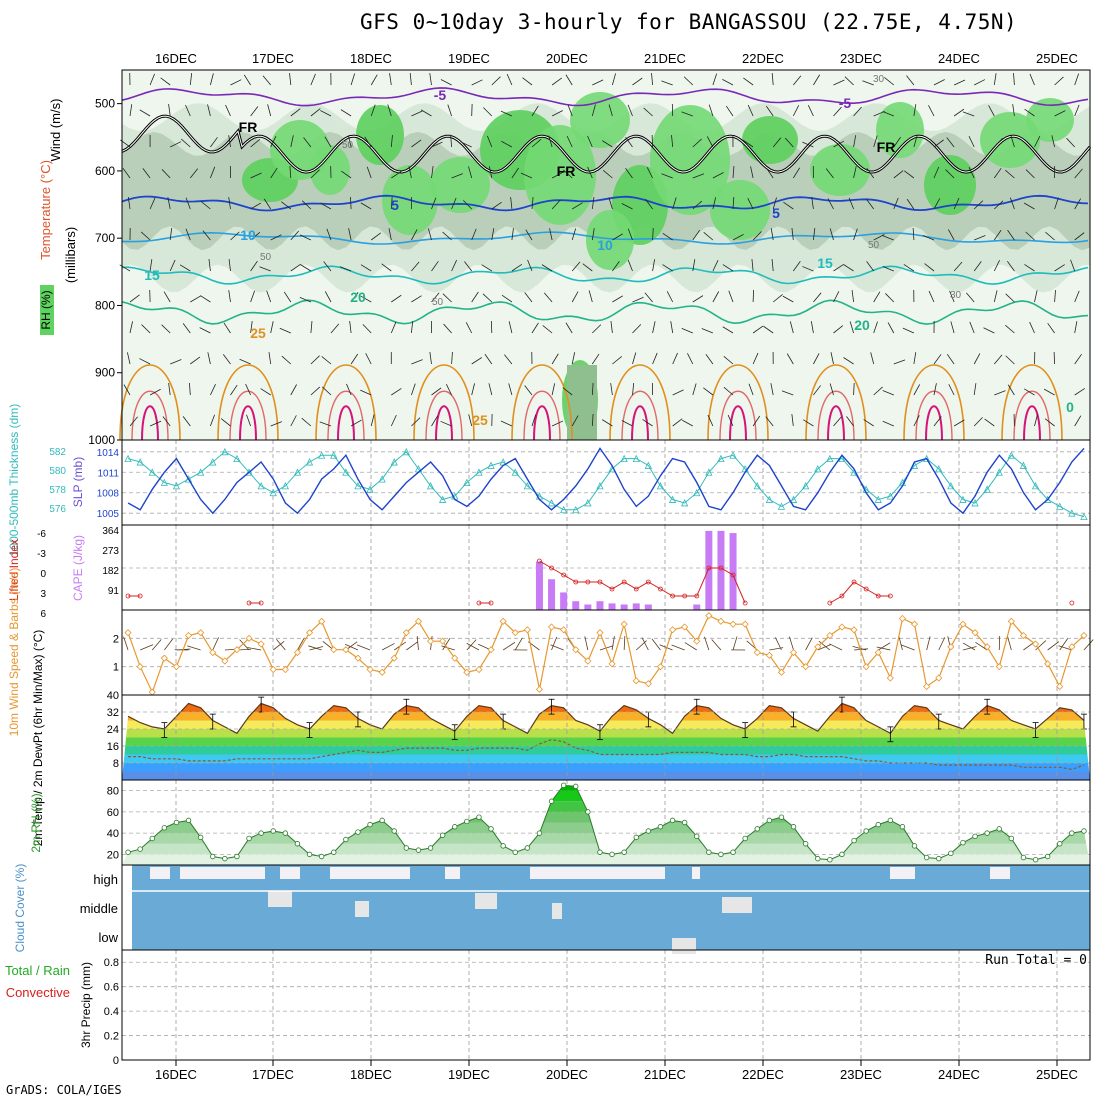  Describe the element at coordinates (469, 1074) in the screenshot. I see `date-label-bottom: 19DEC` at that location.